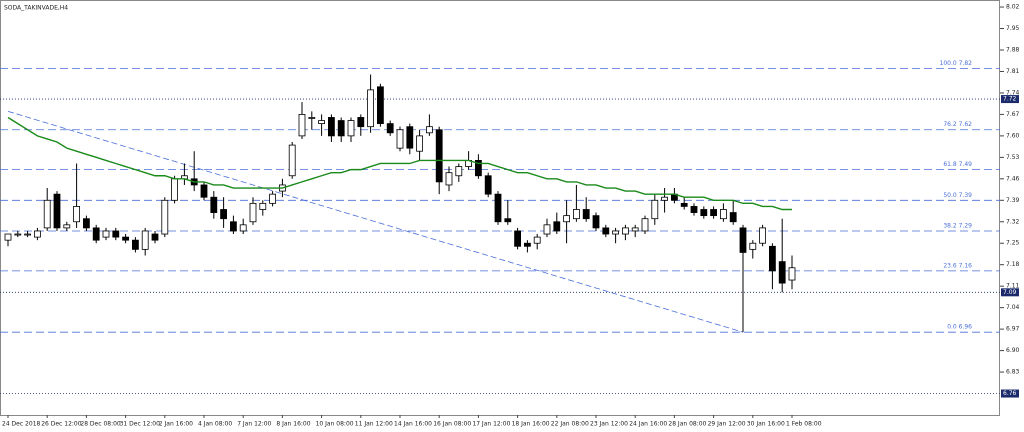 This screenshot has height=432, width=1024. Describe the element at coordinates (1013, 28) in the screenshot. I see `y-tick-label: 7.95` at that location.